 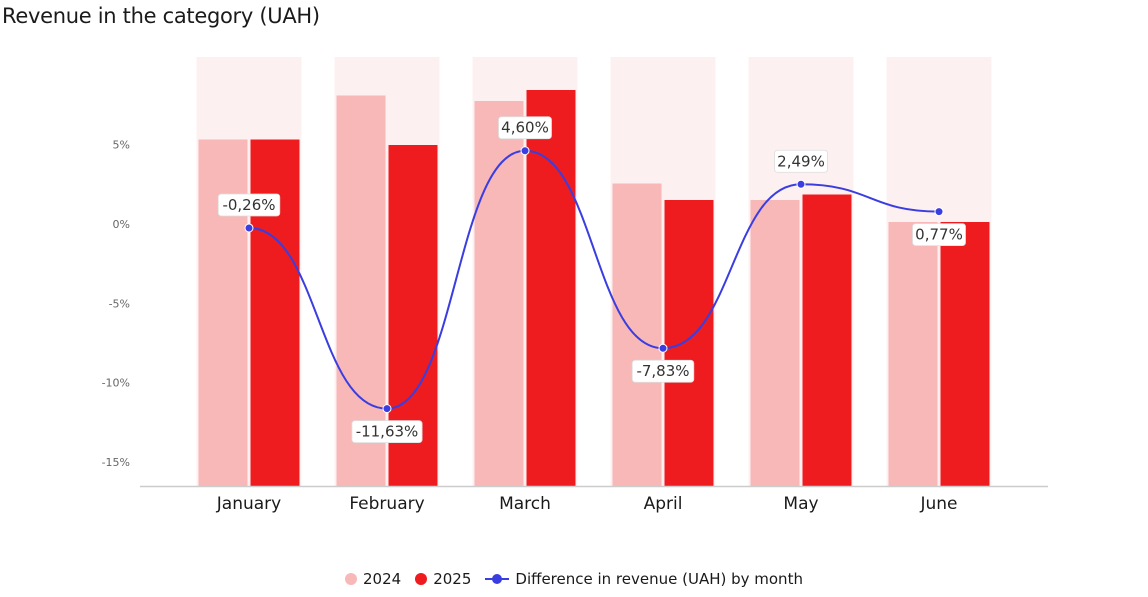 I want to click on legend-item-2025: 2025, so click(x=443, y=579).